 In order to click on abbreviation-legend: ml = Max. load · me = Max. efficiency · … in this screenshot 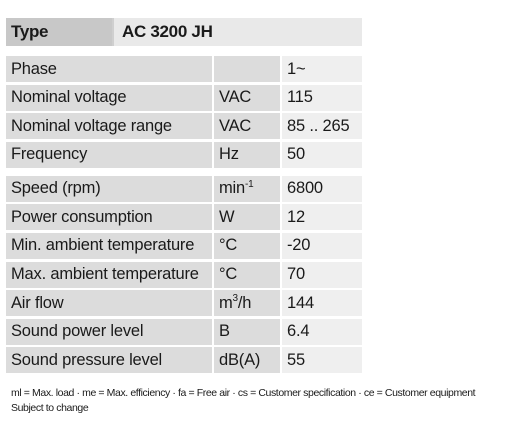, I will do `click(243, 393)`.